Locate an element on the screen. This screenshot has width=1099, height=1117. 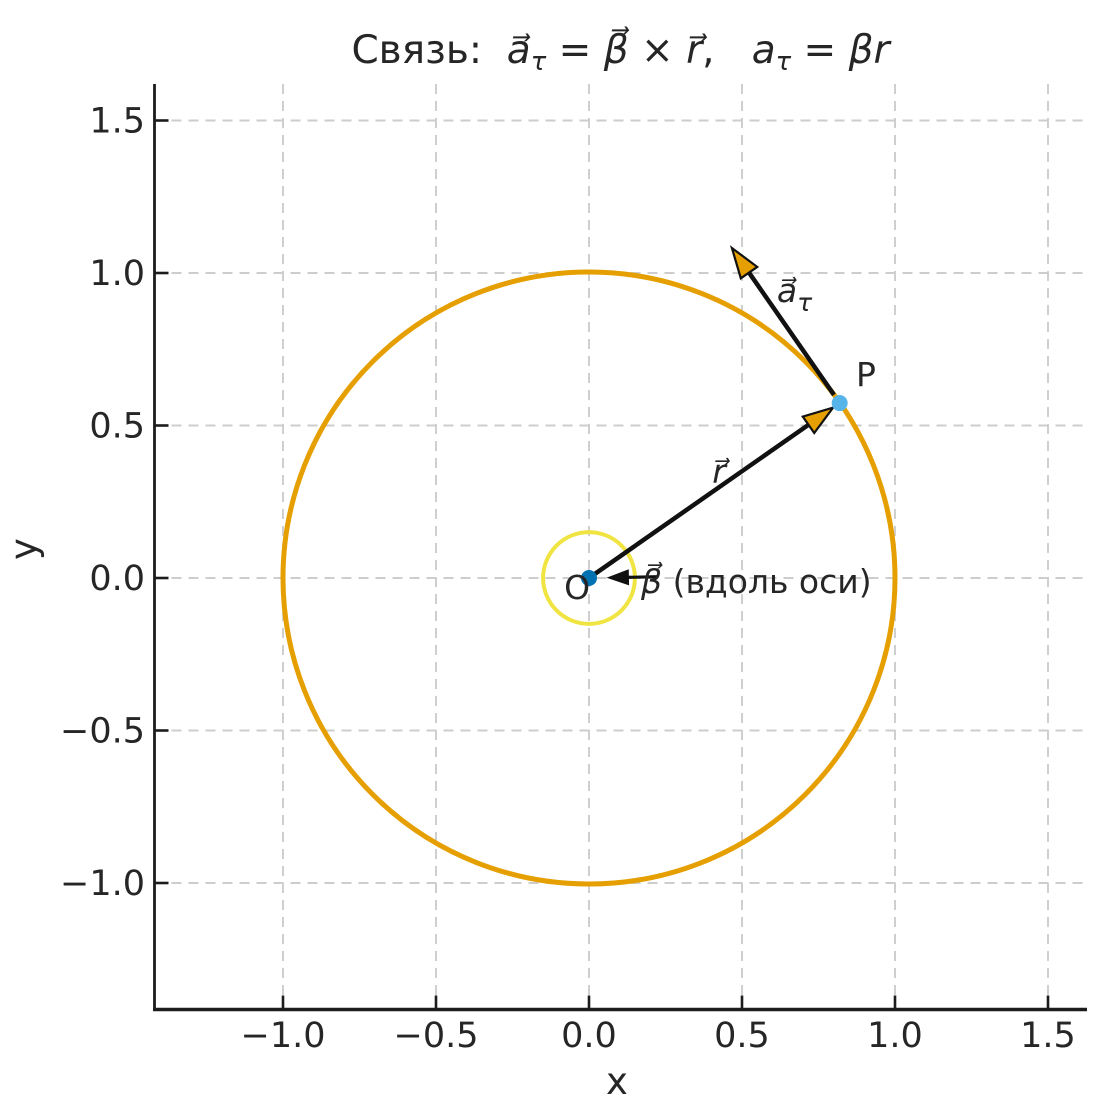
x-tick-label: 1.5 is located at coordinates (1048, 1036).